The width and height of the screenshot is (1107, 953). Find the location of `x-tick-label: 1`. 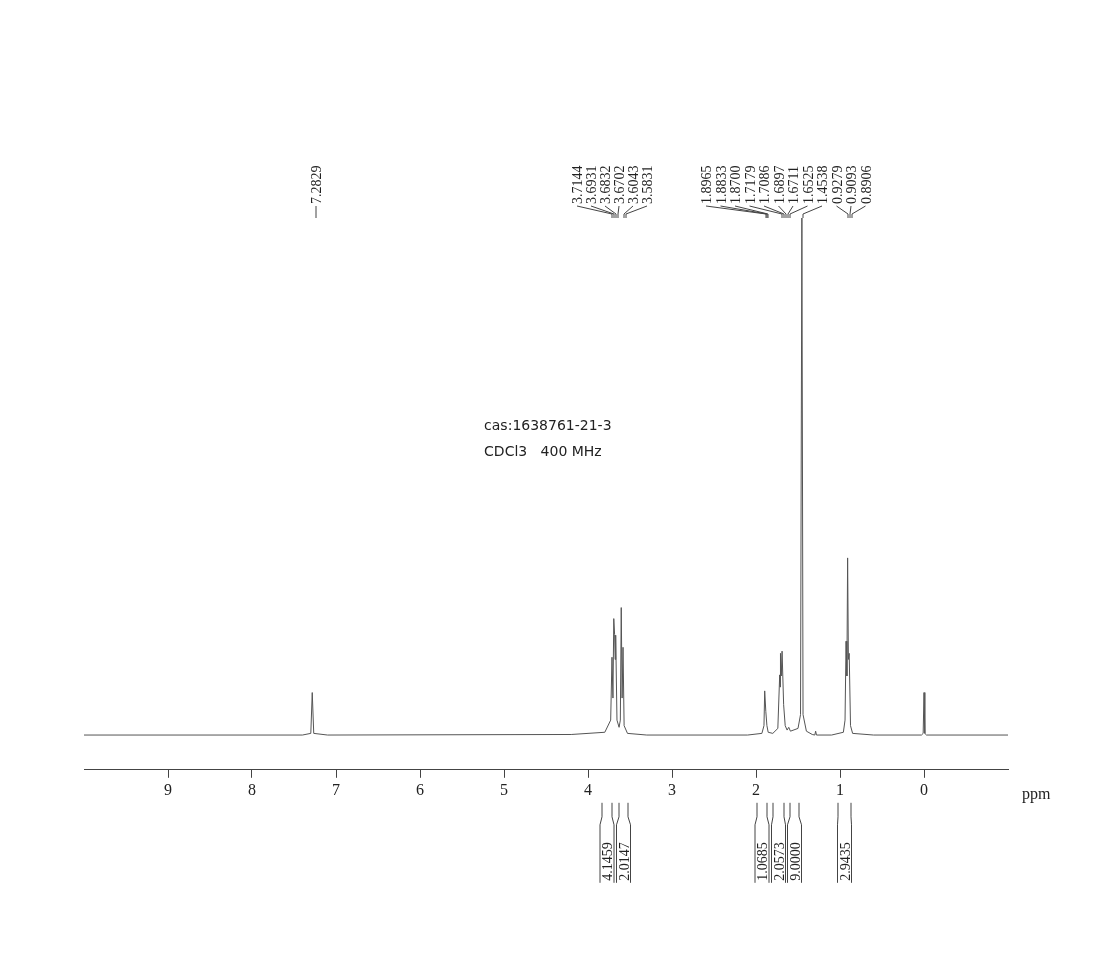

x-tick-label: 1 is located at coordinates (840, 789).